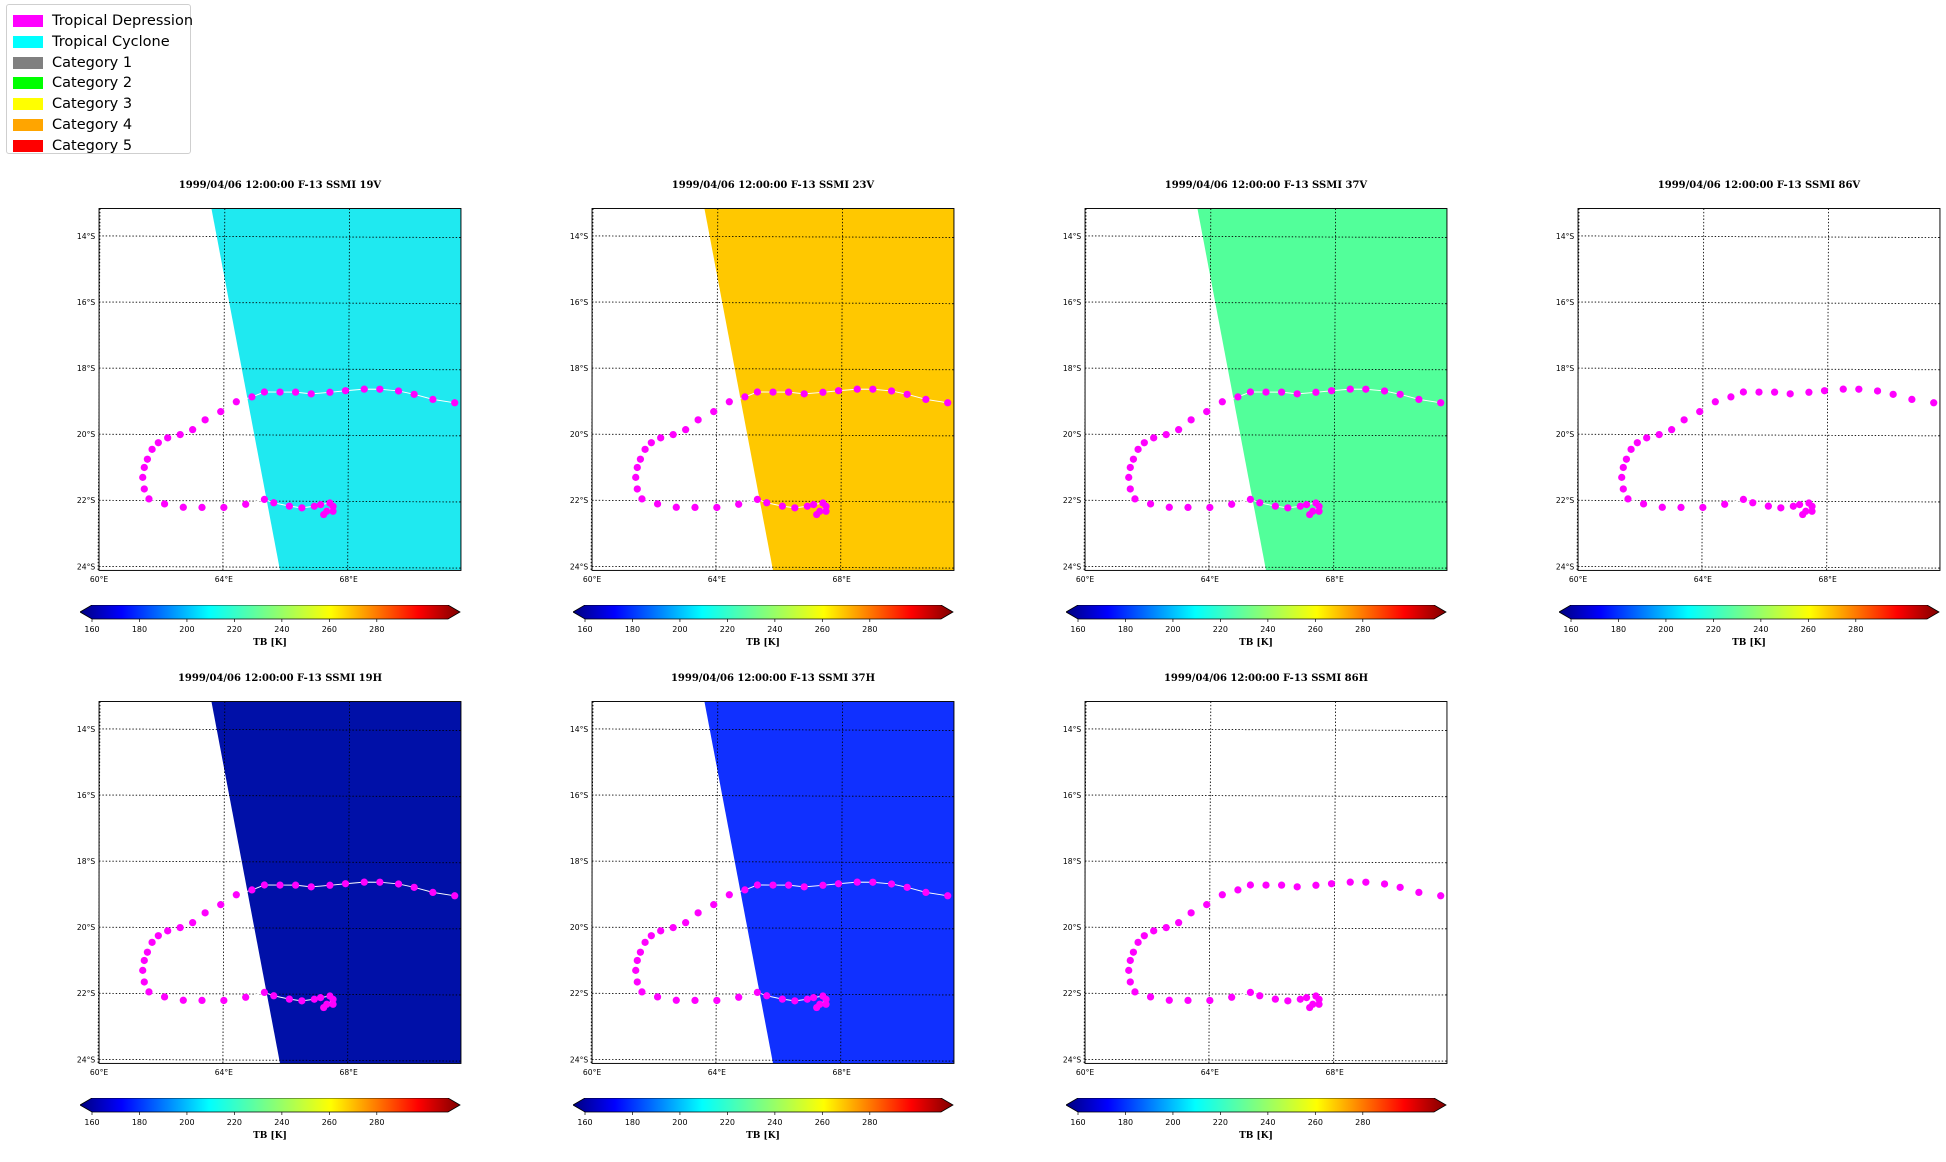  Describe the element at coordinates (139, 1122) in the screenshot. I see `colorbar-tick-label: 180` at that location.